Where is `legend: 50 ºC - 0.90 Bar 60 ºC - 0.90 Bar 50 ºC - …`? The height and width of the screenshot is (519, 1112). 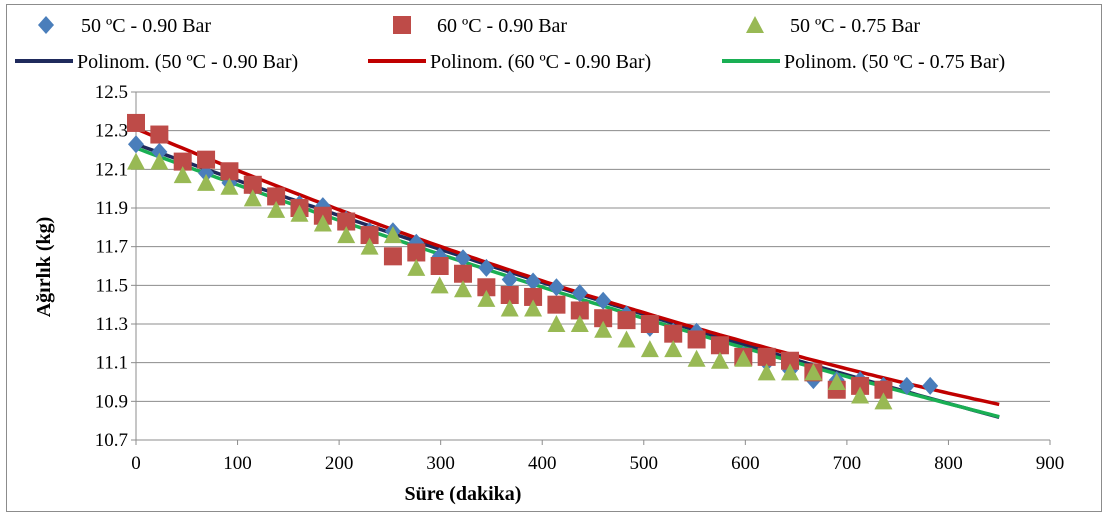
legend: 50 ºC - 0.90 Bar 60 ºC - 0.90 Bar 50 ºC - … is located at coordinates (510, 44).